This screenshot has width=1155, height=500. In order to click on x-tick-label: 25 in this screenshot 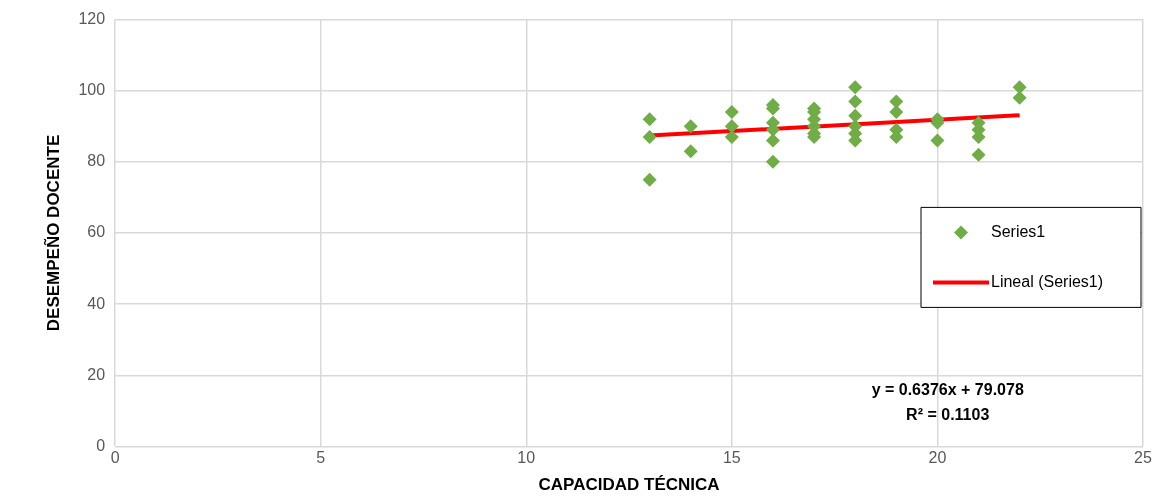, I will do `click(1143, 458)`.